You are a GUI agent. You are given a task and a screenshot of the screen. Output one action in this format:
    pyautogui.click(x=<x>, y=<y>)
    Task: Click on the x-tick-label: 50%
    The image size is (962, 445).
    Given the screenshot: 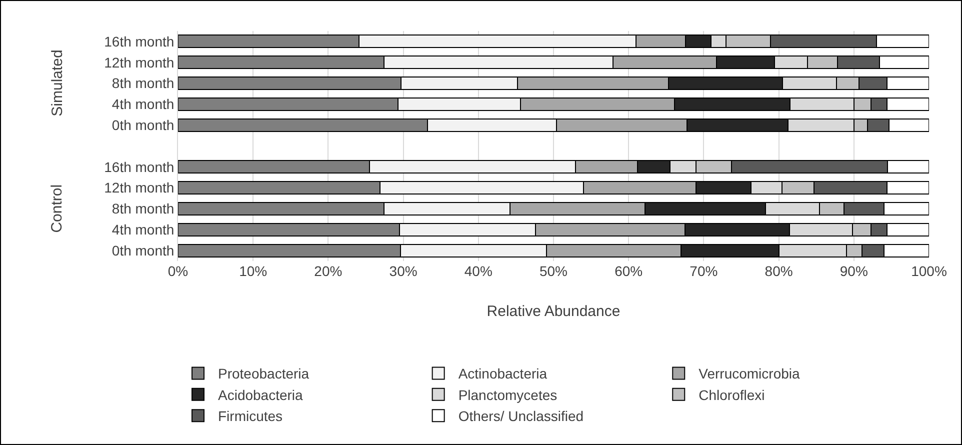 What is the action you would take?
    pyautogui.click(x=553, y=271)
    